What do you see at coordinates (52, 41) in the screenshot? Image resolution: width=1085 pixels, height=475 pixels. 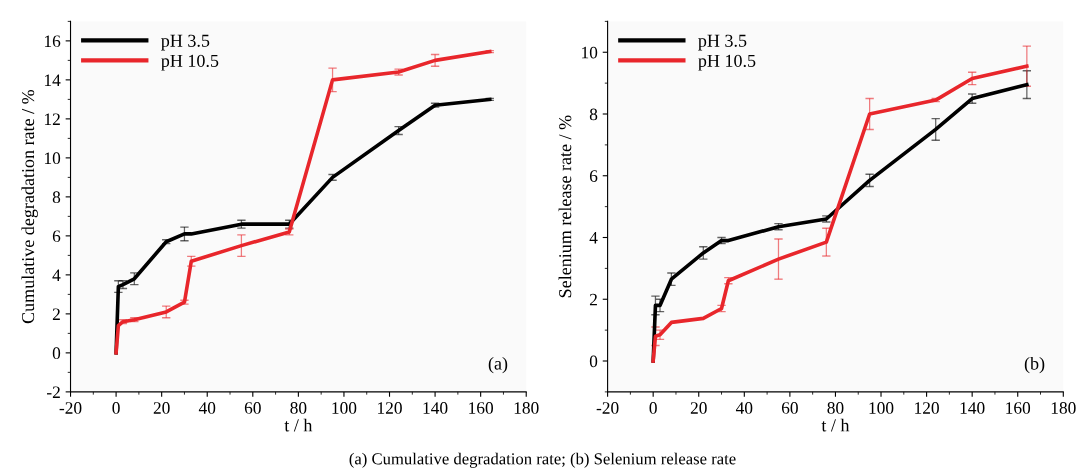 I see `y-tick-label: 16` at bounding box center [52, 41].